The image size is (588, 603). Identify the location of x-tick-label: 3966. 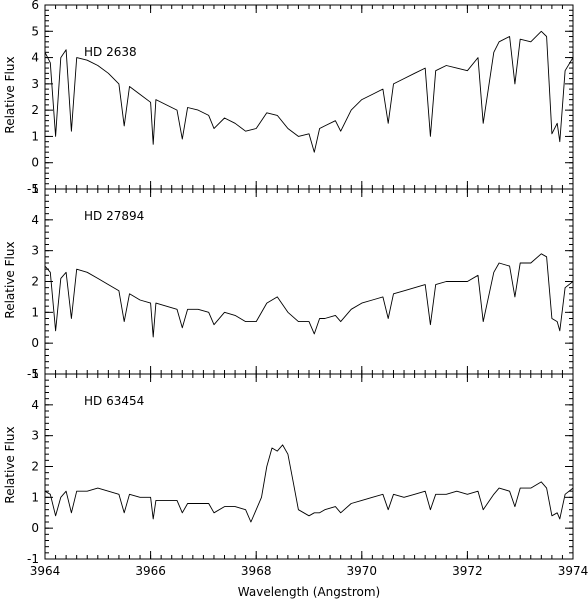
(150, 571).